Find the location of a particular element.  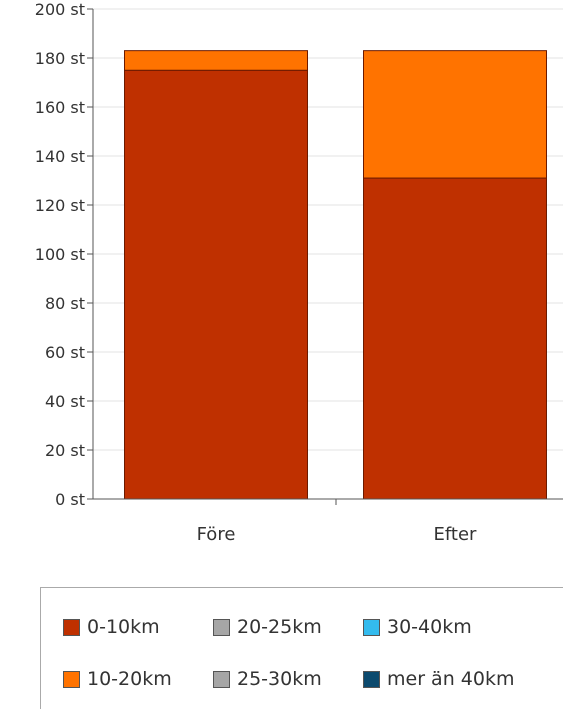

x-axis: Före Efter is located at coordinates (325, 521).